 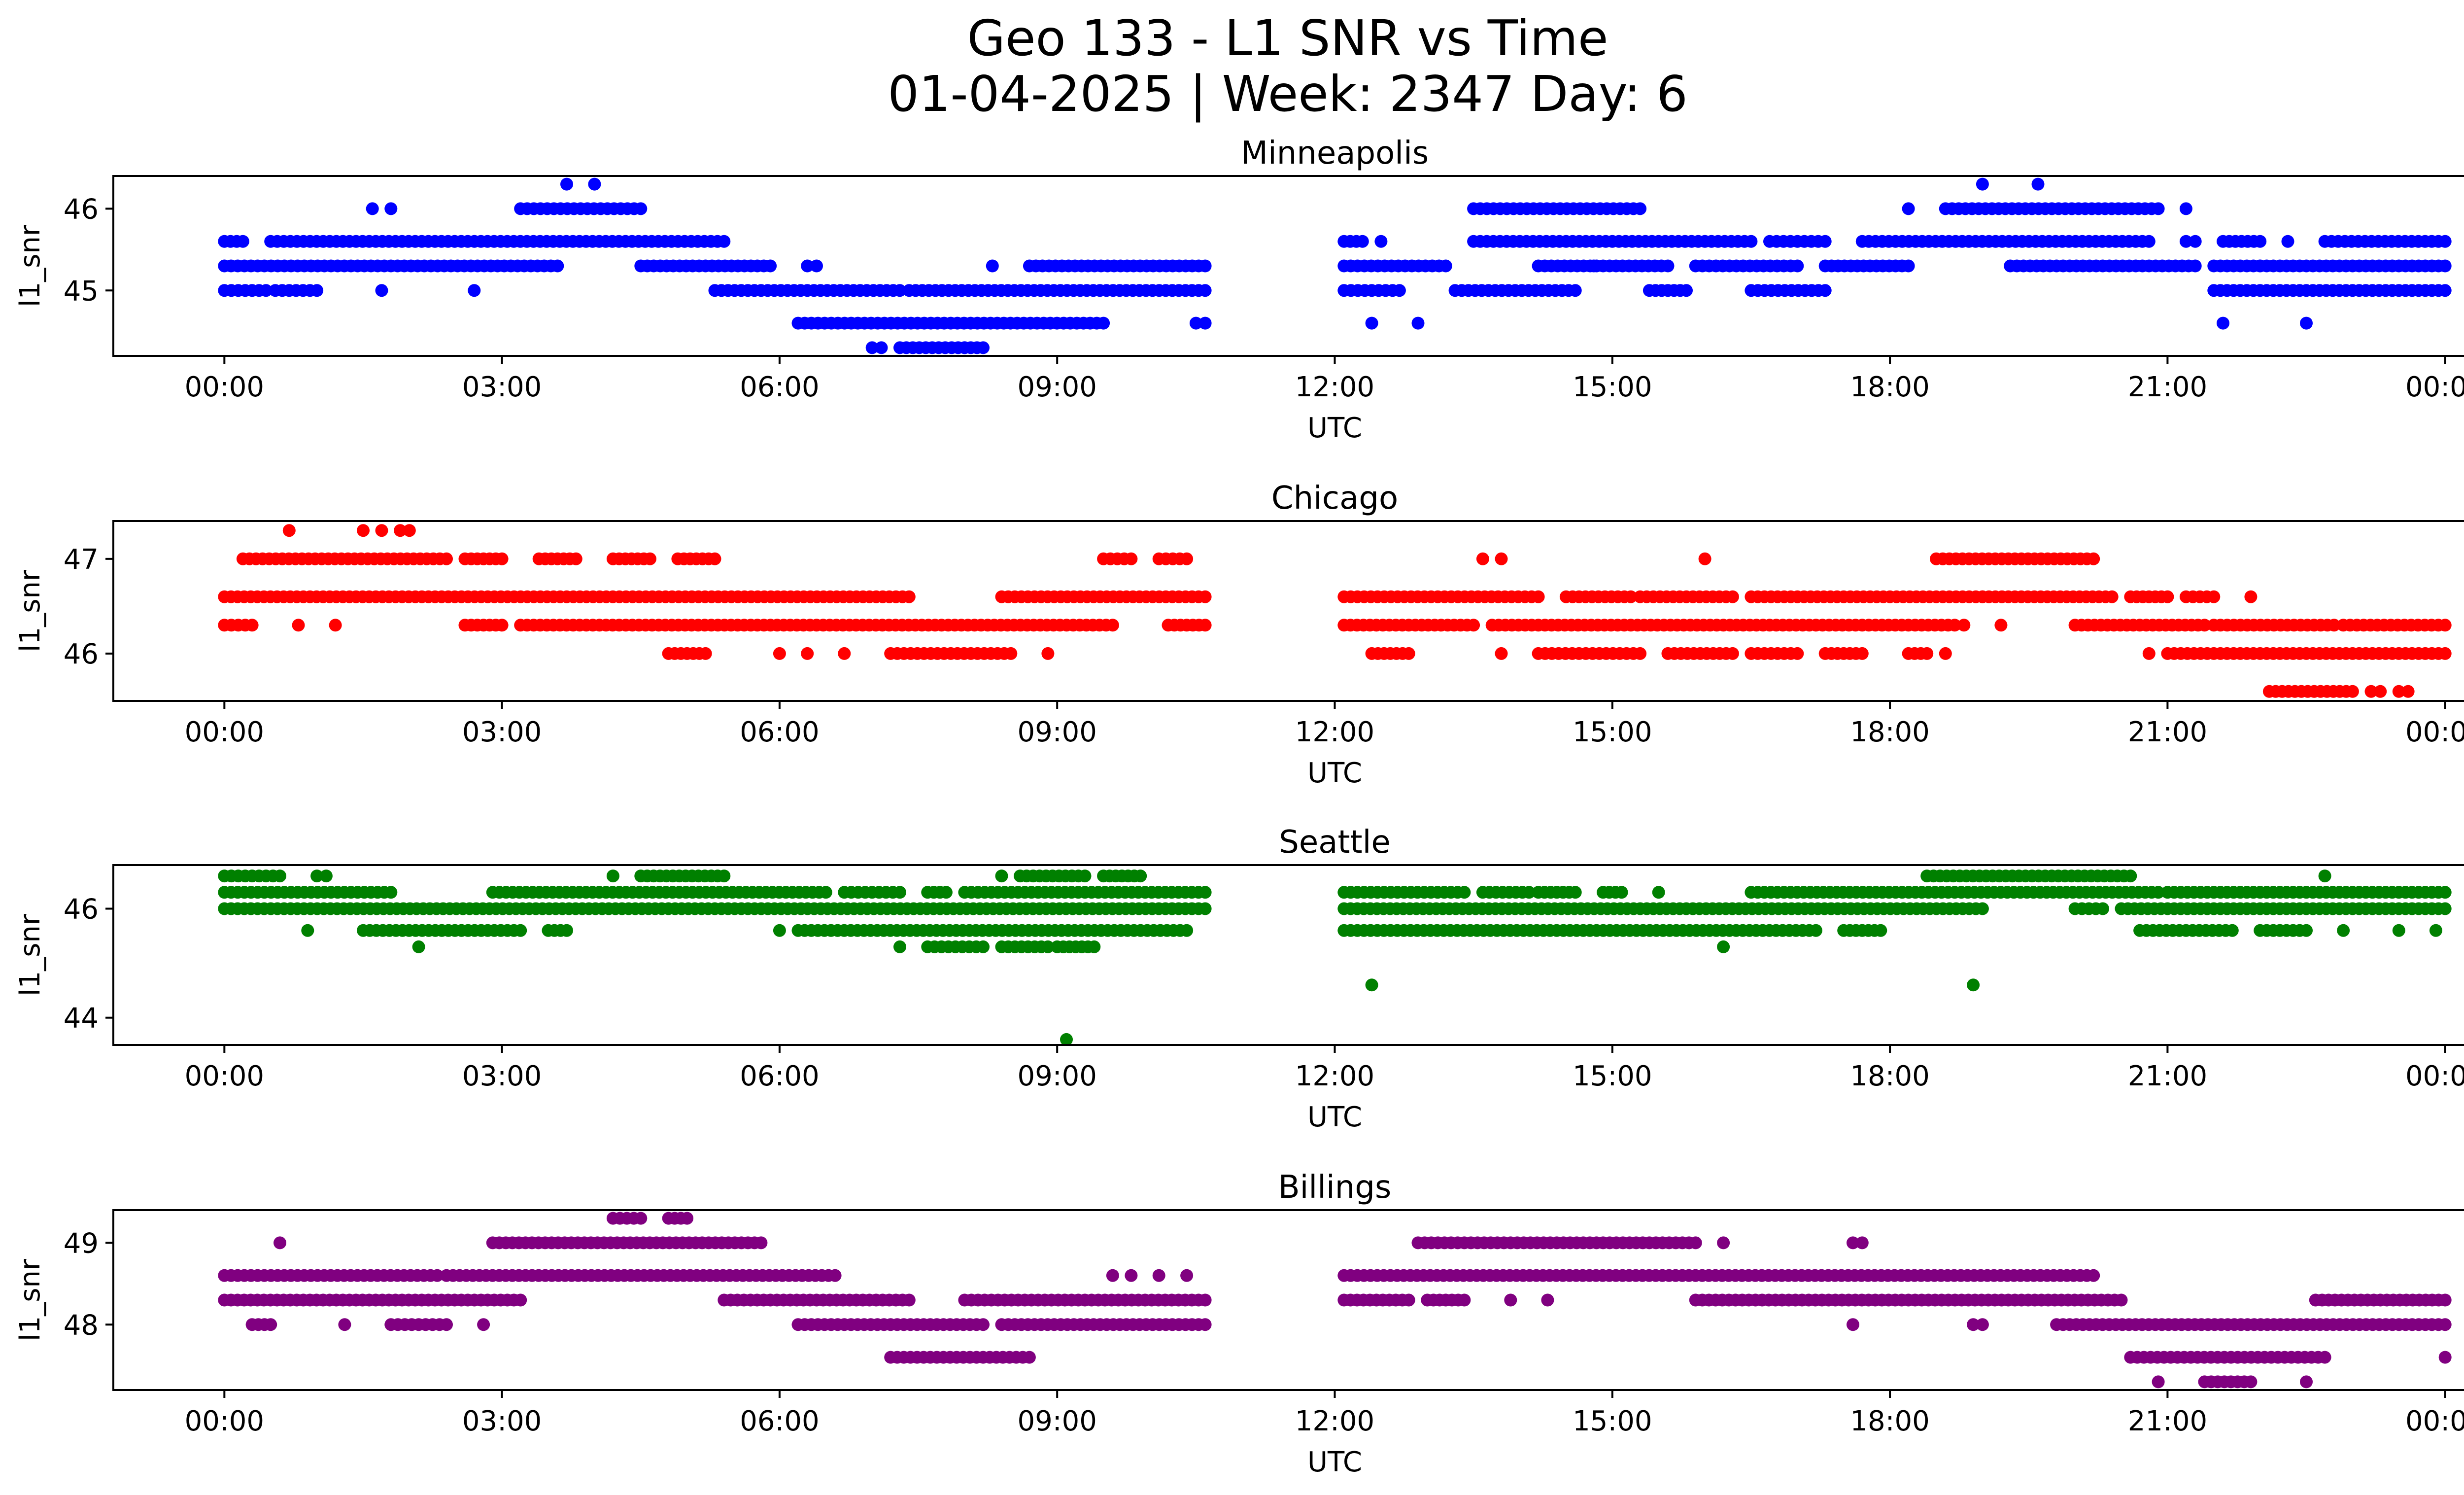 What do you see at coordinates (1057, 1421) in the screenshot?
I see `x-tick-label: 09:00` at bounding box center [1057, 1421].